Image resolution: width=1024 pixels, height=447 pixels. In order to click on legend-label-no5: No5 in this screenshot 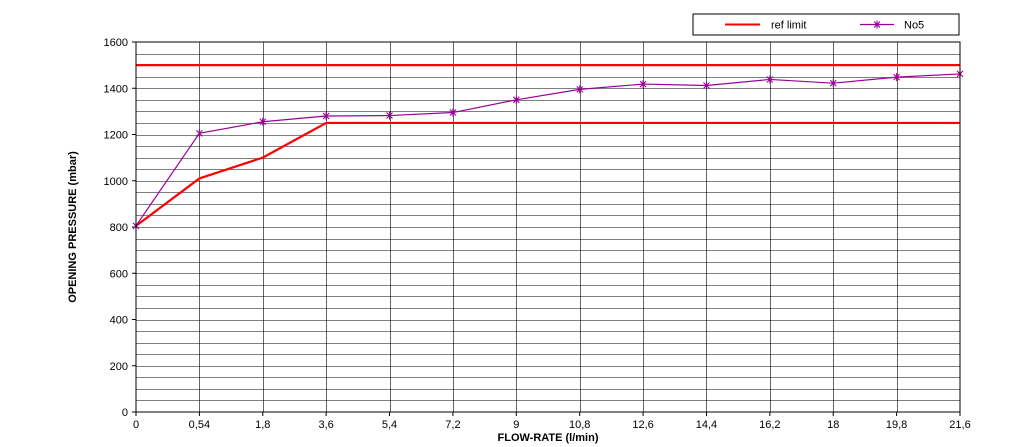, I will do `click(914, 26)`.